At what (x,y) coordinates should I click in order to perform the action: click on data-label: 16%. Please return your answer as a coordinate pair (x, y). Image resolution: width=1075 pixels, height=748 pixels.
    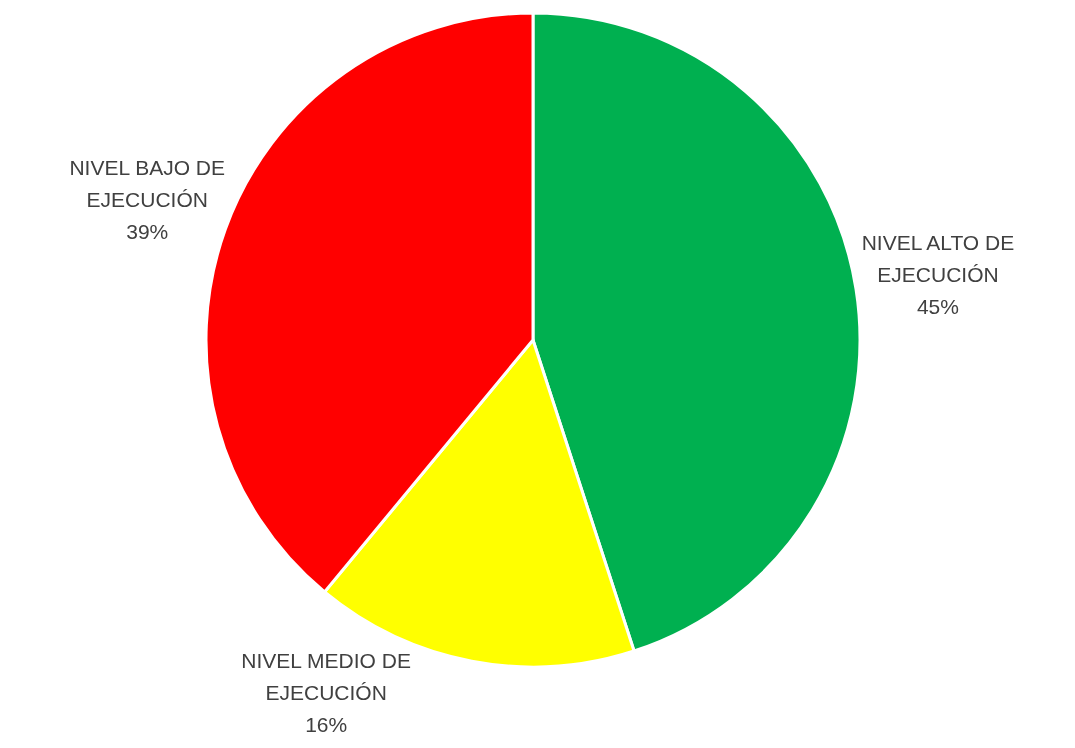
    Looking at the image, I should click on (326, 724).